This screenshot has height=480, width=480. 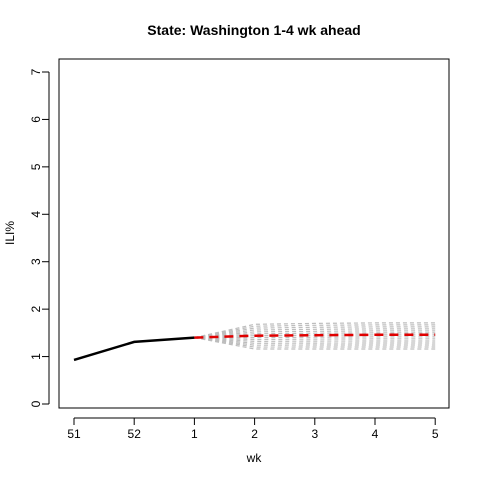 What do you see at coordinates (254, 458) in the screenshot?
I see `x-axis-label: wk` at bounding box center [254, 458].